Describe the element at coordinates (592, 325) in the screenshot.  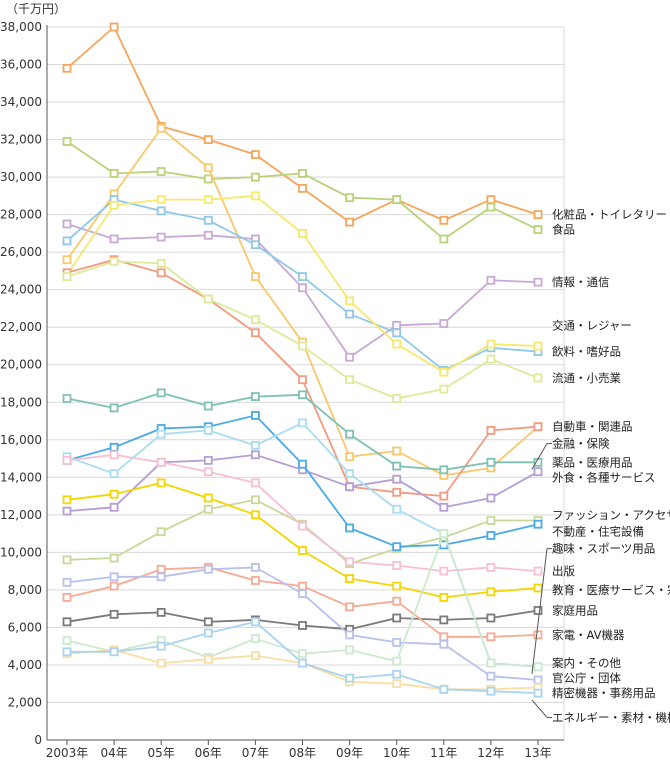
I see `series-label: 交通・レジャー` at that location.